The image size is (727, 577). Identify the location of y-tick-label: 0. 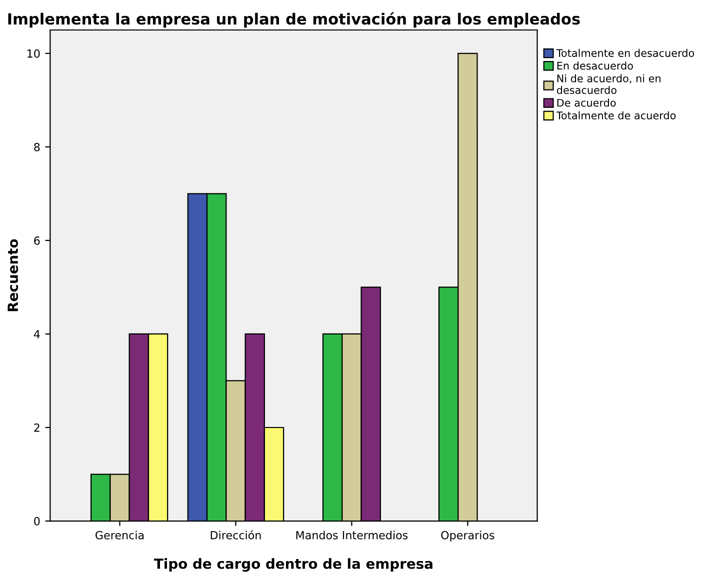
(37, 521).